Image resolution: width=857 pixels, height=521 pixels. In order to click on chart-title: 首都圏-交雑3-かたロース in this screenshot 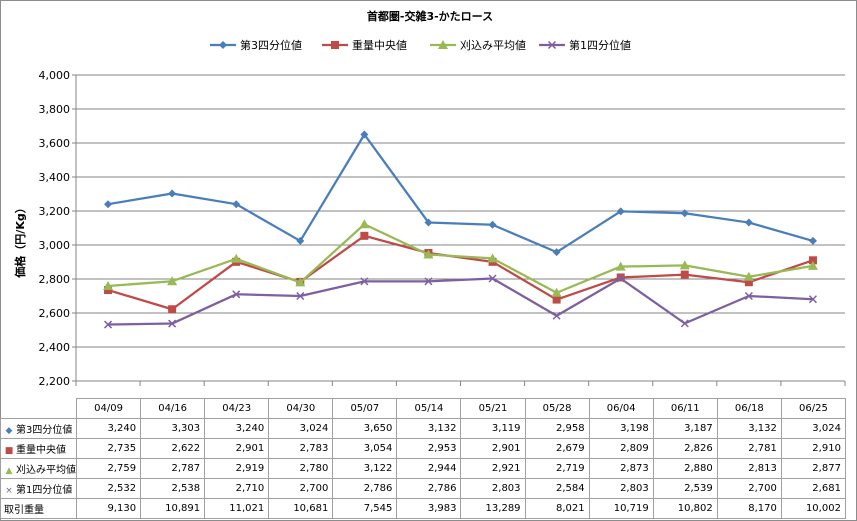, I will do `click(430, 16)`.